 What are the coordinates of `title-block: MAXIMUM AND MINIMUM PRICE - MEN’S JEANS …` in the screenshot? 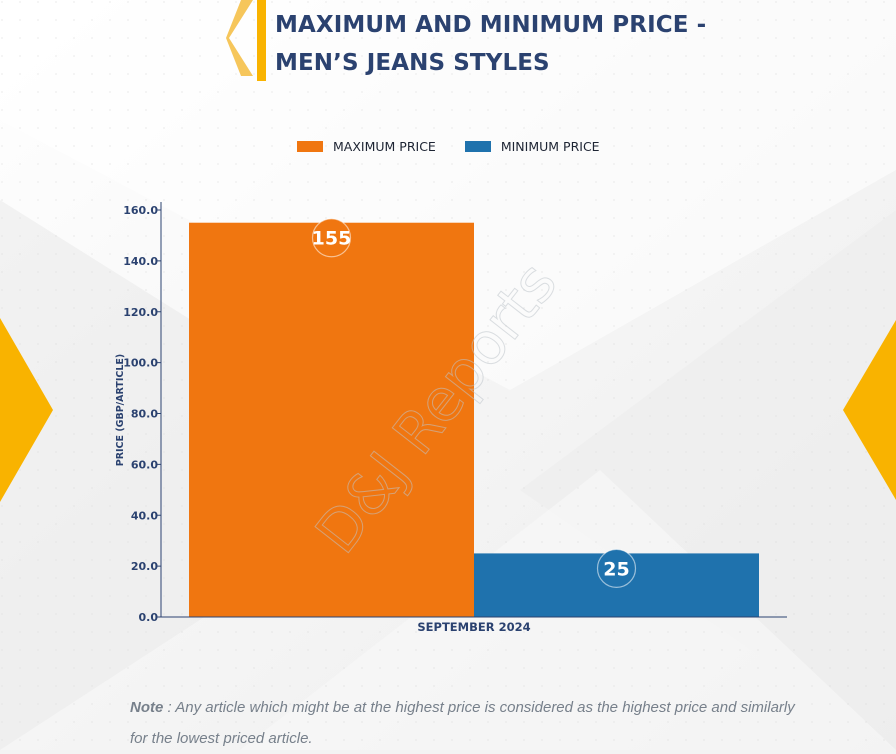 It's located at (486, 42).